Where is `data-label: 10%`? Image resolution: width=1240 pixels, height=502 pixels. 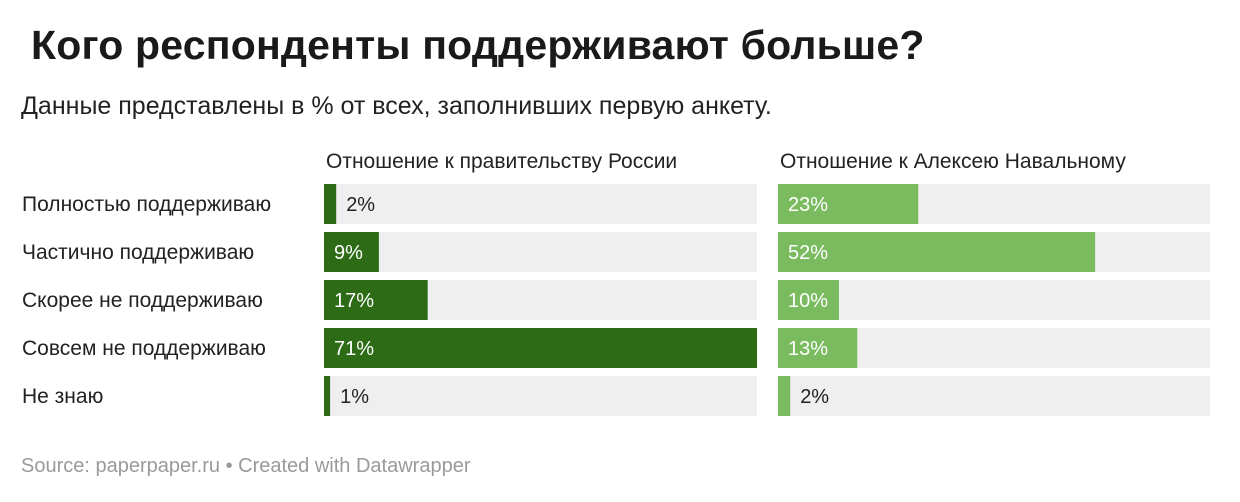 data-label: 10% is located at coordinates (808, 301).